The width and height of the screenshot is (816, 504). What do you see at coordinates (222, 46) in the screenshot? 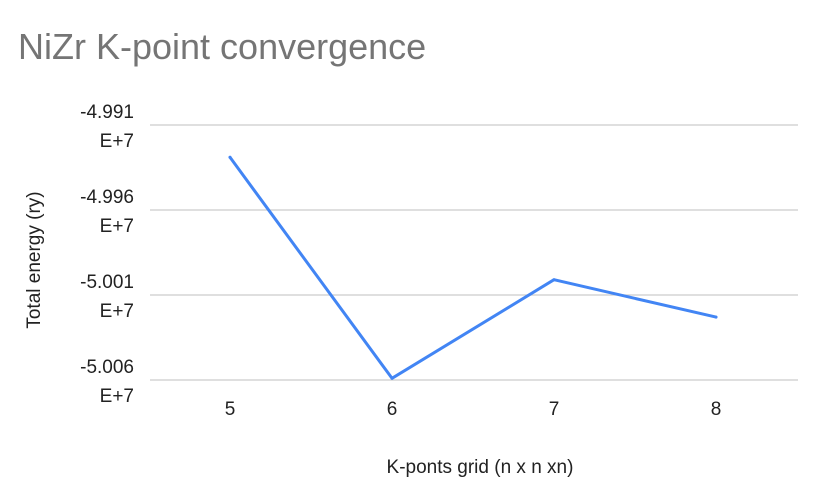
I see `chart-title: NiZr K-point convergence` at bounding box center [222, 46].